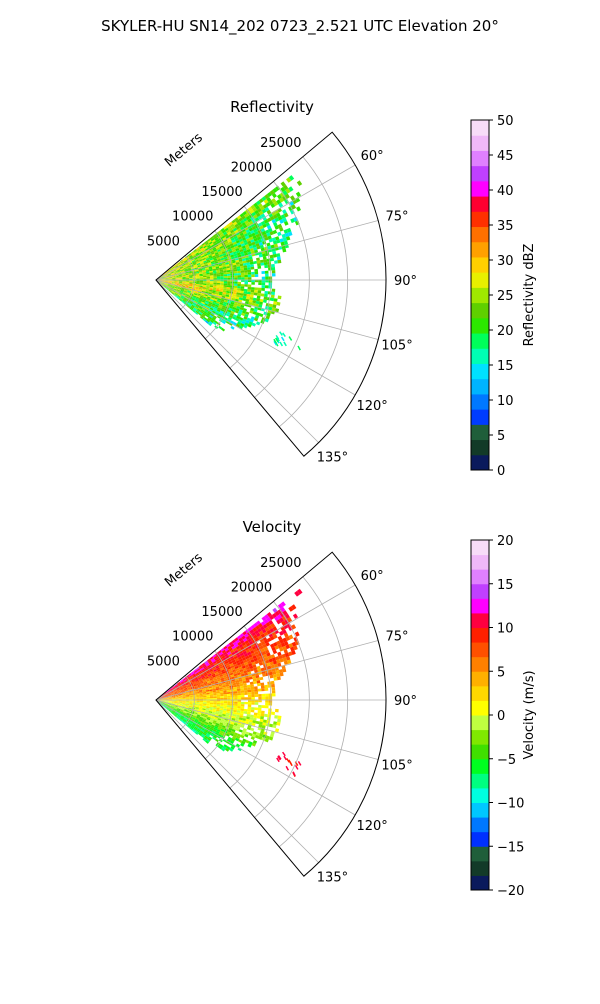 This screenshot has width=600, height=1004. Describe the element at coordinates (332, 877) in the screenshot. I see `azimuth-tick-label: 135°` at that location.